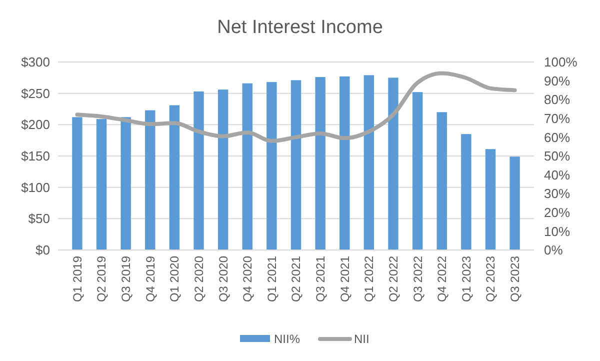 This screenshot has height=361, width=600. What do you see at coordinates (126, 279) in the screenshot?
I see `x-tick-label: Q3 2019` at bounding box center [126, 279].